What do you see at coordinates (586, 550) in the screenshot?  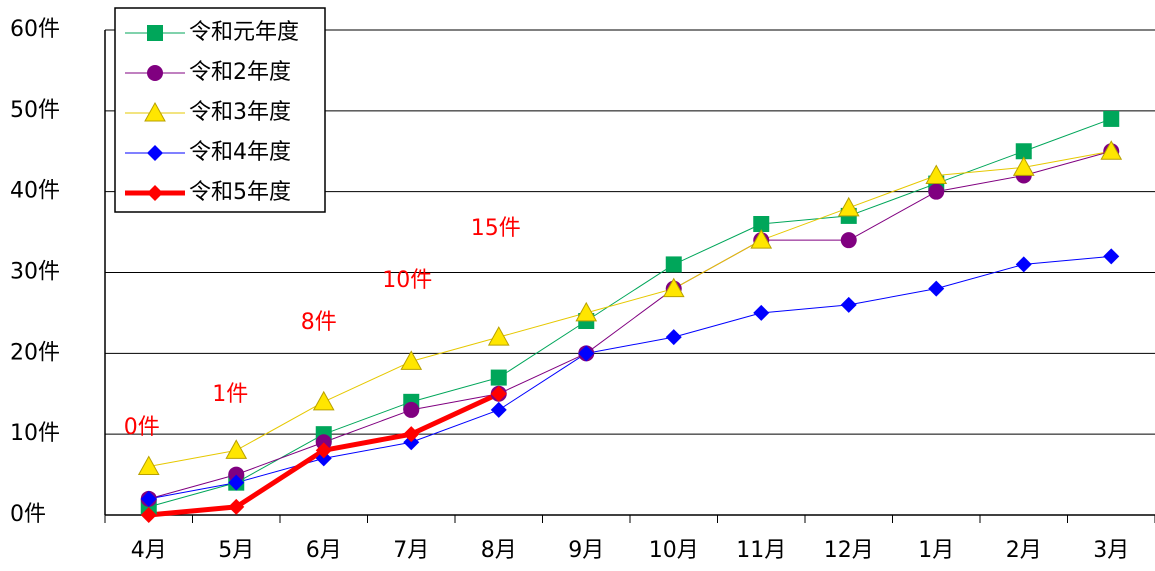 I see `x-tick-label: 9月` at bounding box center [586, 550].